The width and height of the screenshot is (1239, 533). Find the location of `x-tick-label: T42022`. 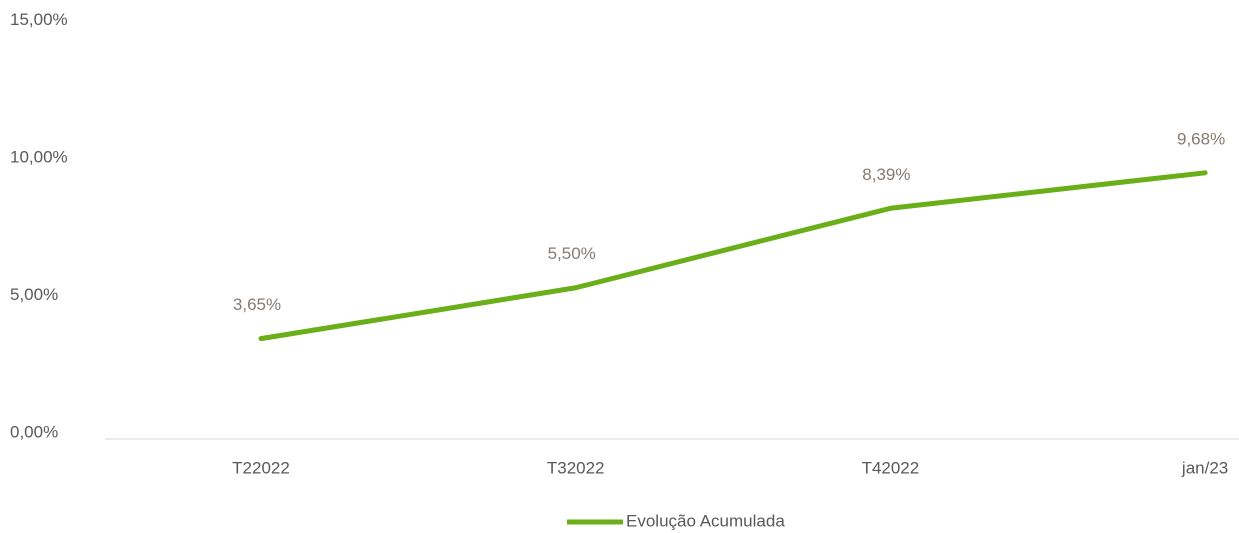

x-tick-label: T42022 is located at coordinates (891, 467).